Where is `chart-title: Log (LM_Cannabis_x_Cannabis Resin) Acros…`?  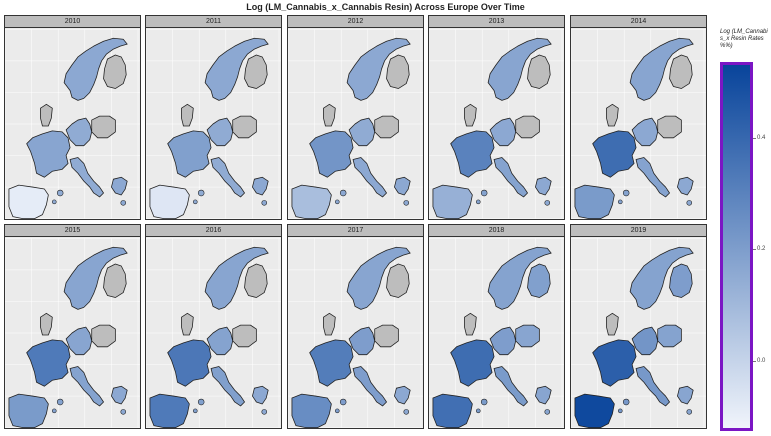
chart-title: Log (LM_Cannabis_x_Cannabis Resin) Acros… is located at coordinates (385, 7).